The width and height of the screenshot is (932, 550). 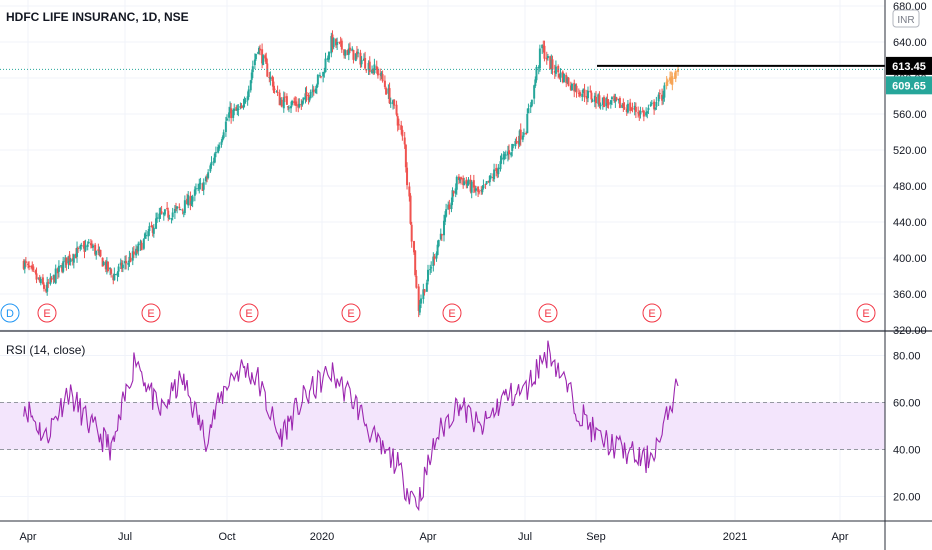 I want to click on time-tick-label: Jul, so click(x=525, y=537).